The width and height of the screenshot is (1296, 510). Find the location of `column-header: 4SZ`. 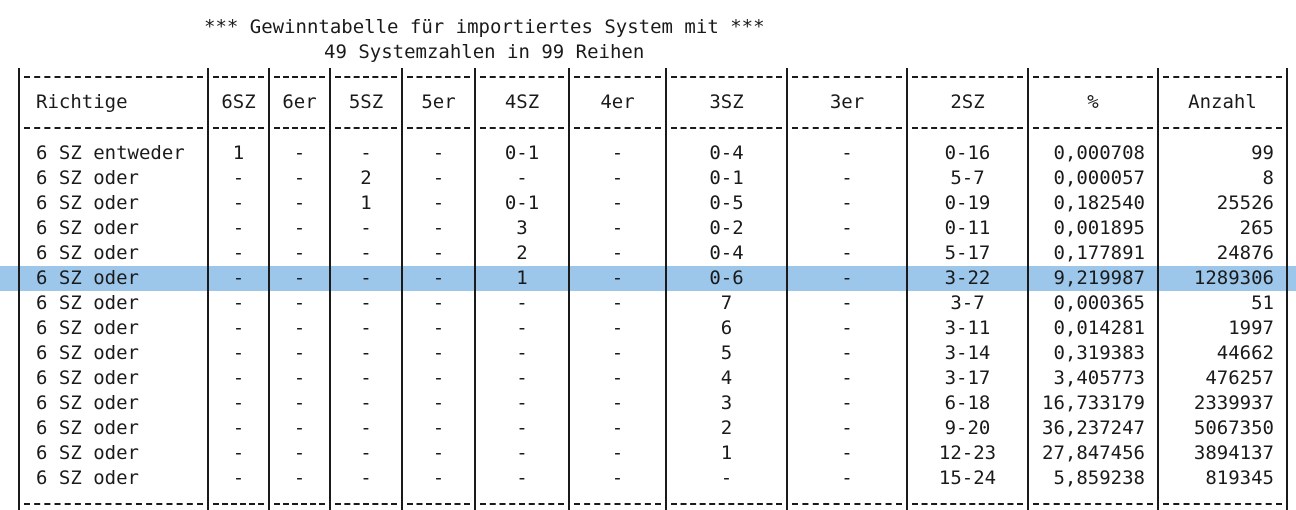

column-header: 4SZ is located at coordinates (522, 102).